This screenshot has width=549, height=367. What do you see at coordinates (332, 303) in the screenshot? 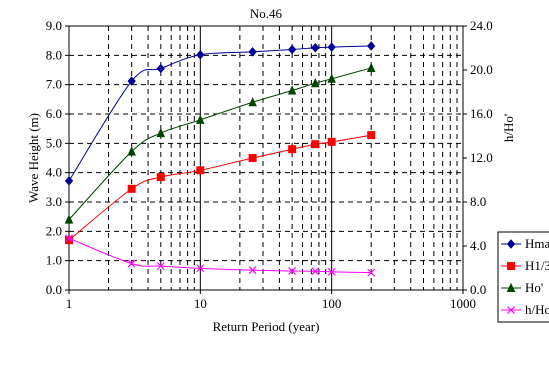
I see `x-tick-label: 100` at bounding box center [332, 303].